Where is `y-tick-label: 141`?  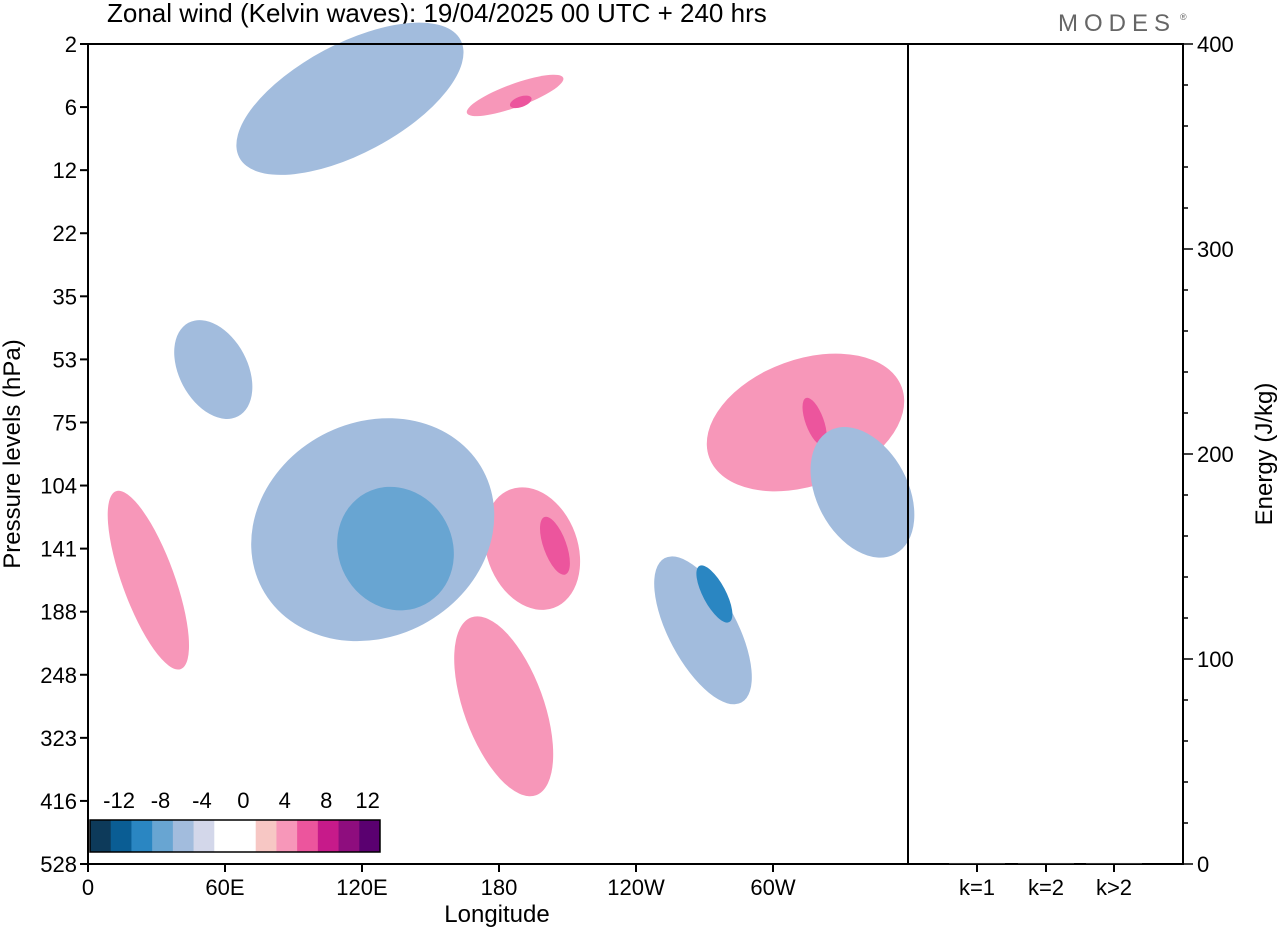
y-tick-label: 141 is located at coordinates (58, 549).